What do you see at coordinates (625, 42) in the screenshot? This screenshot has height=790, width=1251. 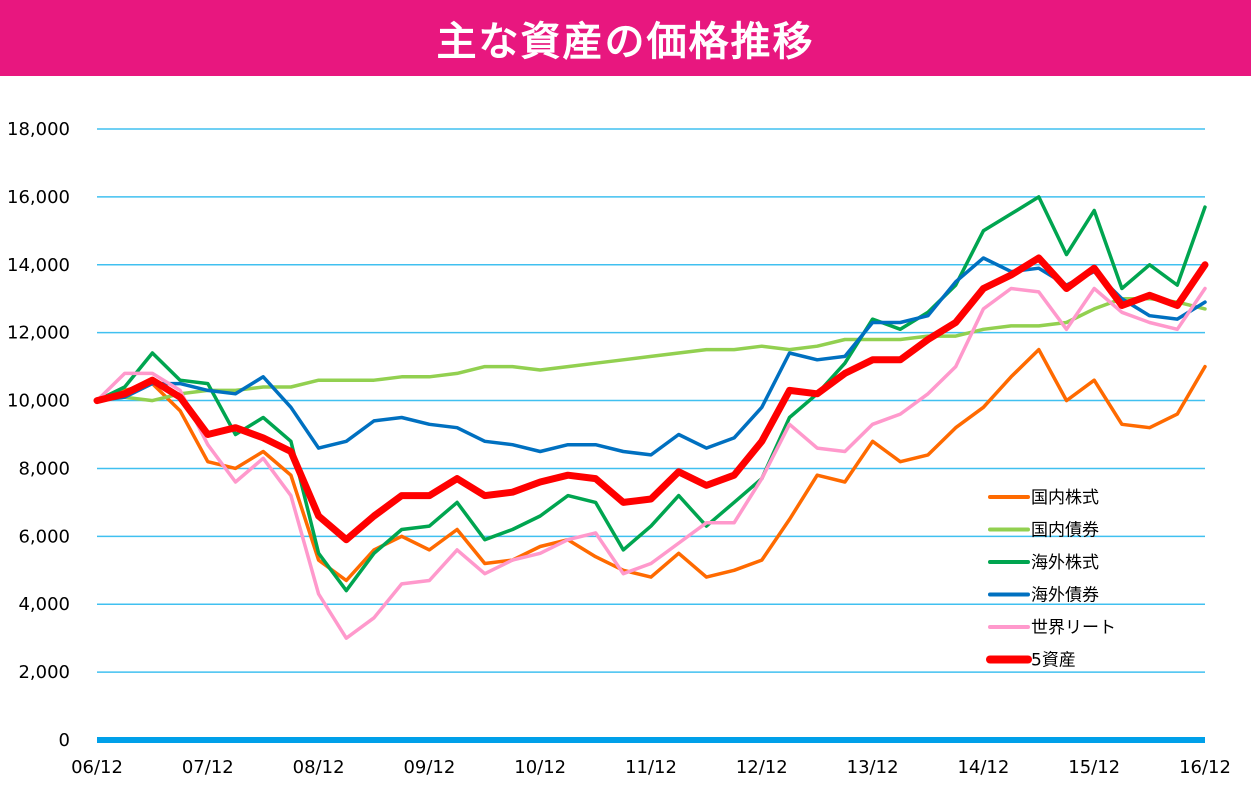 I see `chart-title: 主な資産の価格推移` at bounding box center [625, 42].